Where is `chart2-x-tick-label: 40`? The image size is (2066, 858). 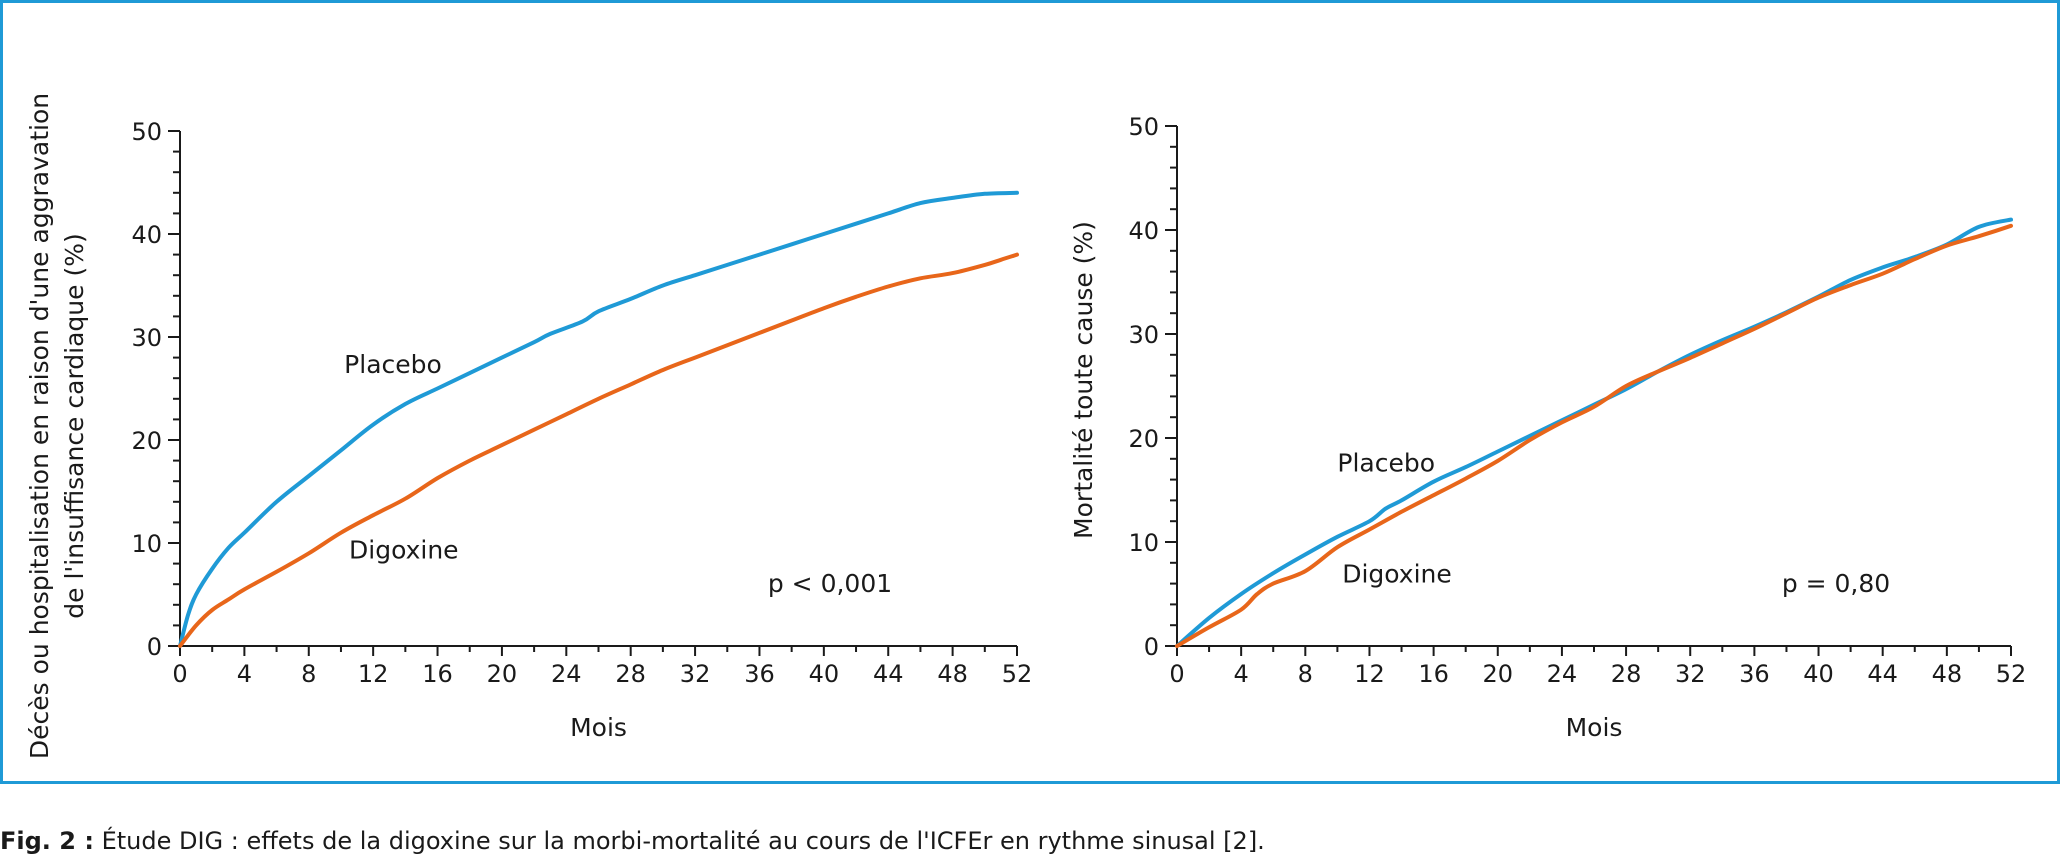 chart2-x-tick-label: 40 is located at coordinates (1818, 674).